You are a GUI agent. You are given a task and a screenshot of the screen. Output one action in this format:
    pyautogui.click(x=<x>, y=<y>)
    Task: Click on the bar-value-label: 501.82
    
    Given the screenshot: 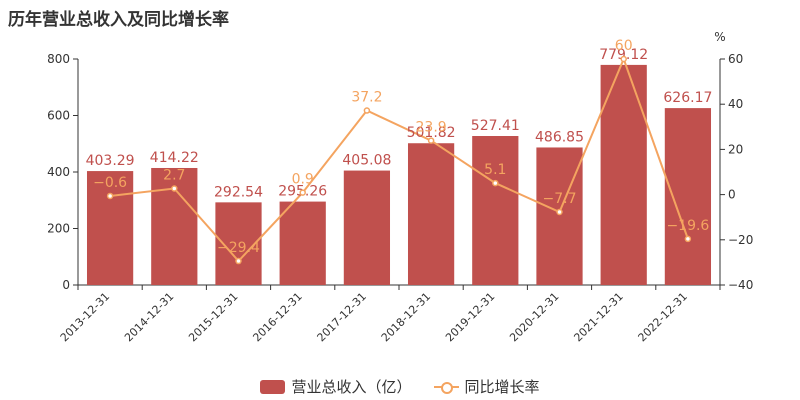 What is the action you would take?
    pyautogui.click(x=431, y=133)
    